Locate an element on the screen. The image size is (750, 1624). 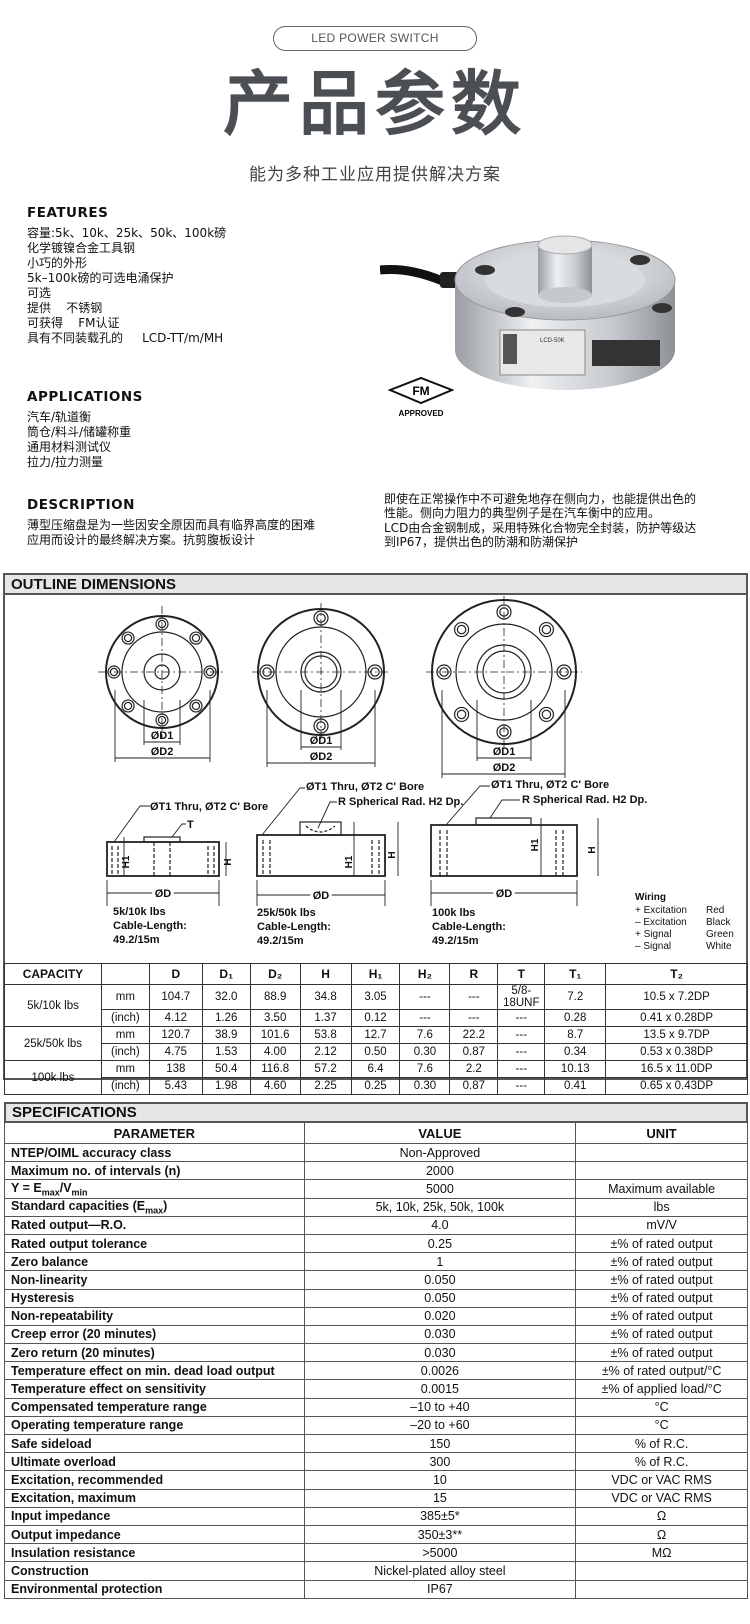
column-header: T₁ is located at coordinates (575, 974).